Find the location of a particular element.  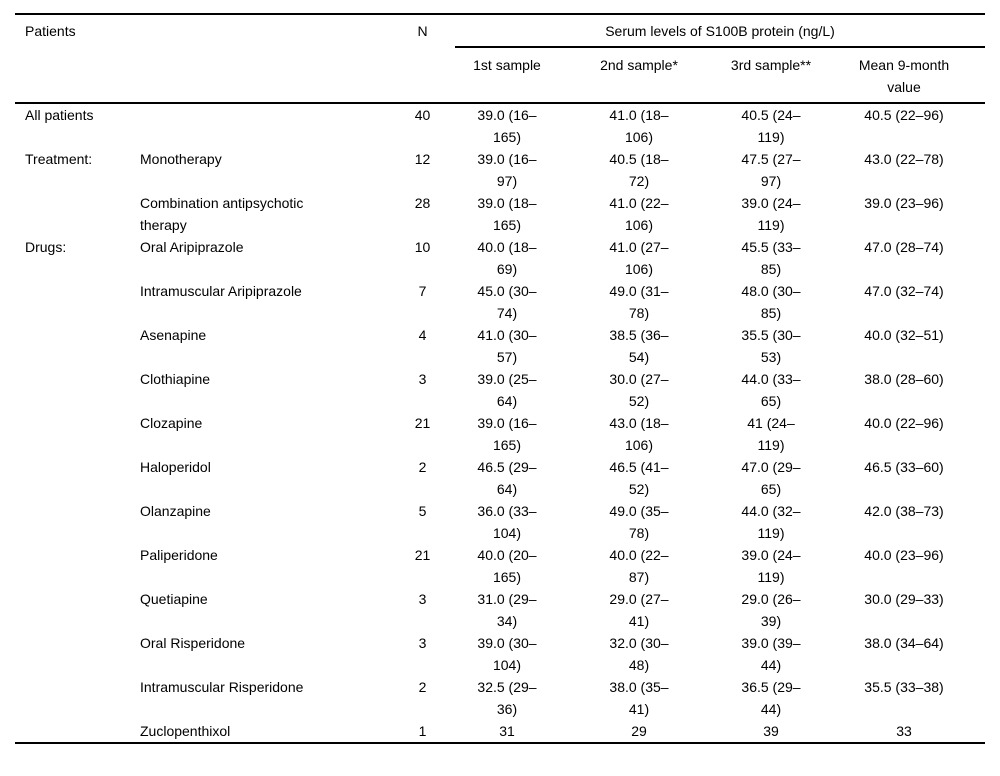

sample-value-text: 44.0 (32–119) is located at coordinates (771, 522).